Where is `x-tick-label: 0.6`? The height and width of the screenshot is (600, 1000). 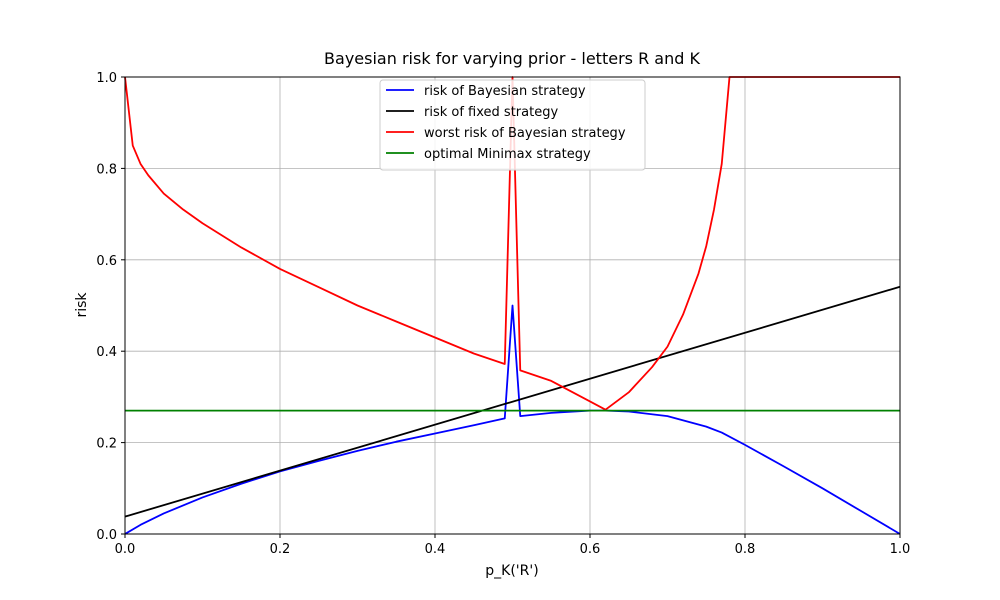 x-tick-label: 0.6 is located at coordinates (590, 549).